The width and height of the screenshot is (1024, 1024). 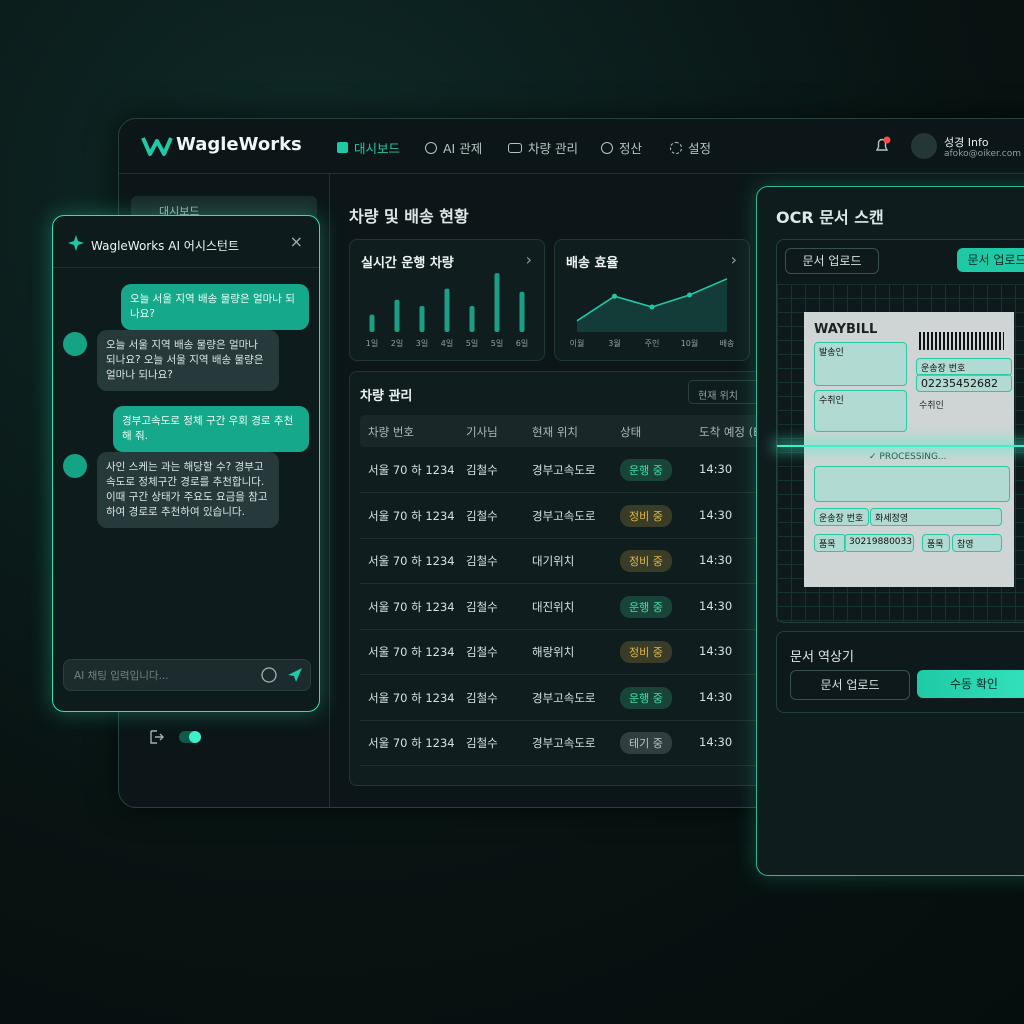 I want to click on table-row: 서울 70 하 1234 김철수 대진위치 운행 중 14:30, so click(x=580, y=607).